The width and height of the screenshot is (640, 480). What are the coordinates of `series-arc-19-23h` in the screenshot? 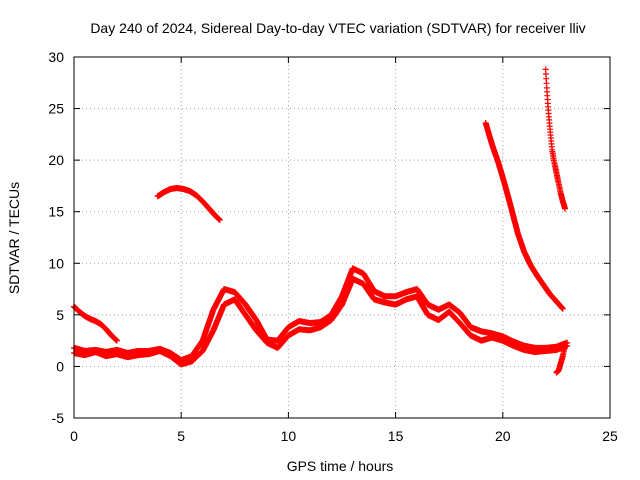 It's located at (524, 216).